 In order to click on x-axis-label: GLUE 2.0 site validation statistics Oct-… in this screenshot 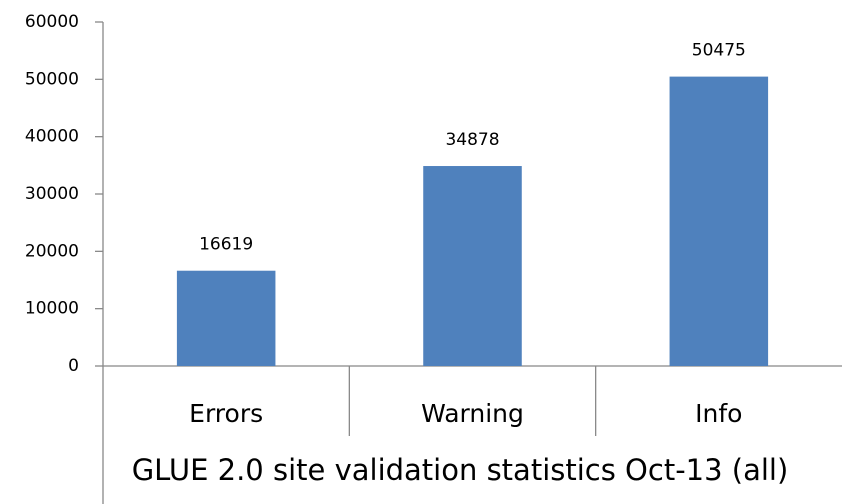, I will do `click(460, 470)`.